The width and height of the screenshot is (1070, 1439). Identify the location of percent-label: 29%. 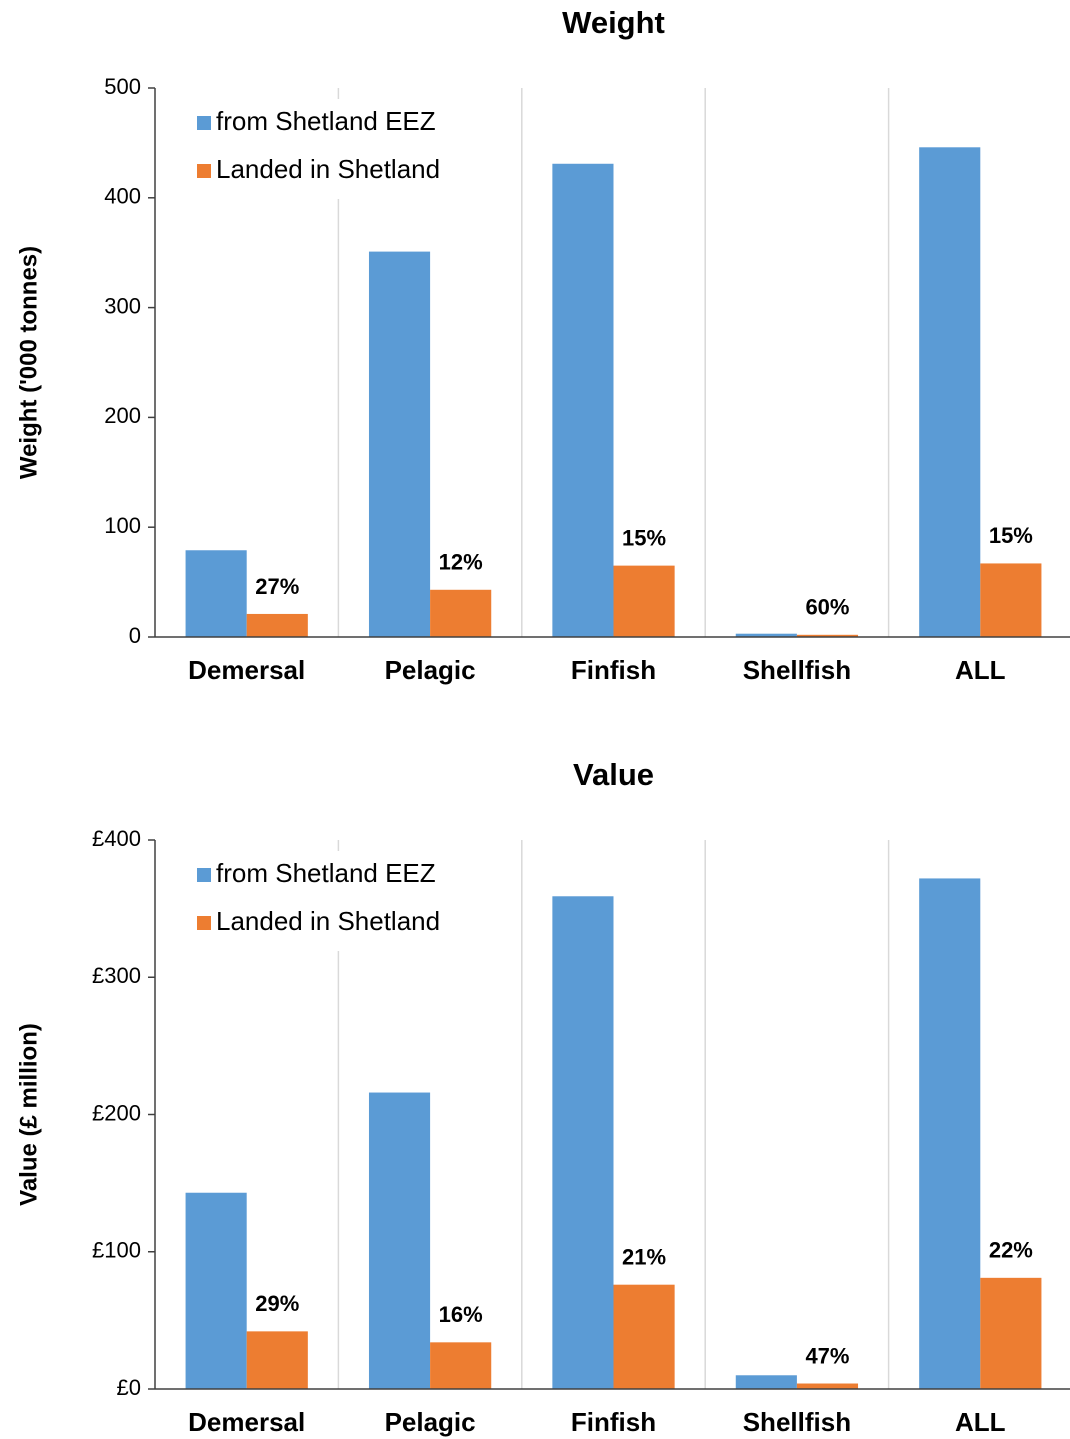
(277, 1303).